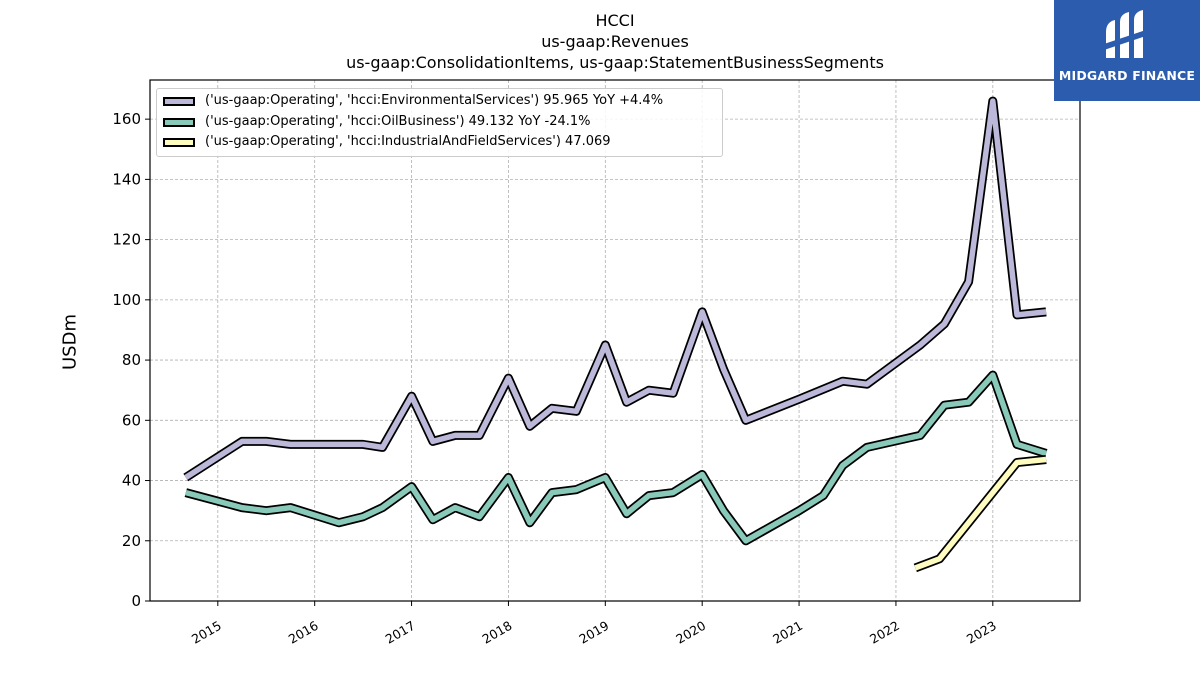 The width and height of the screenshot is (1200, 675). What do you see at coordinates (131, 420) in the screenshot?
I see `y-tick-label-60: 60` at bounding box center [131, 420].